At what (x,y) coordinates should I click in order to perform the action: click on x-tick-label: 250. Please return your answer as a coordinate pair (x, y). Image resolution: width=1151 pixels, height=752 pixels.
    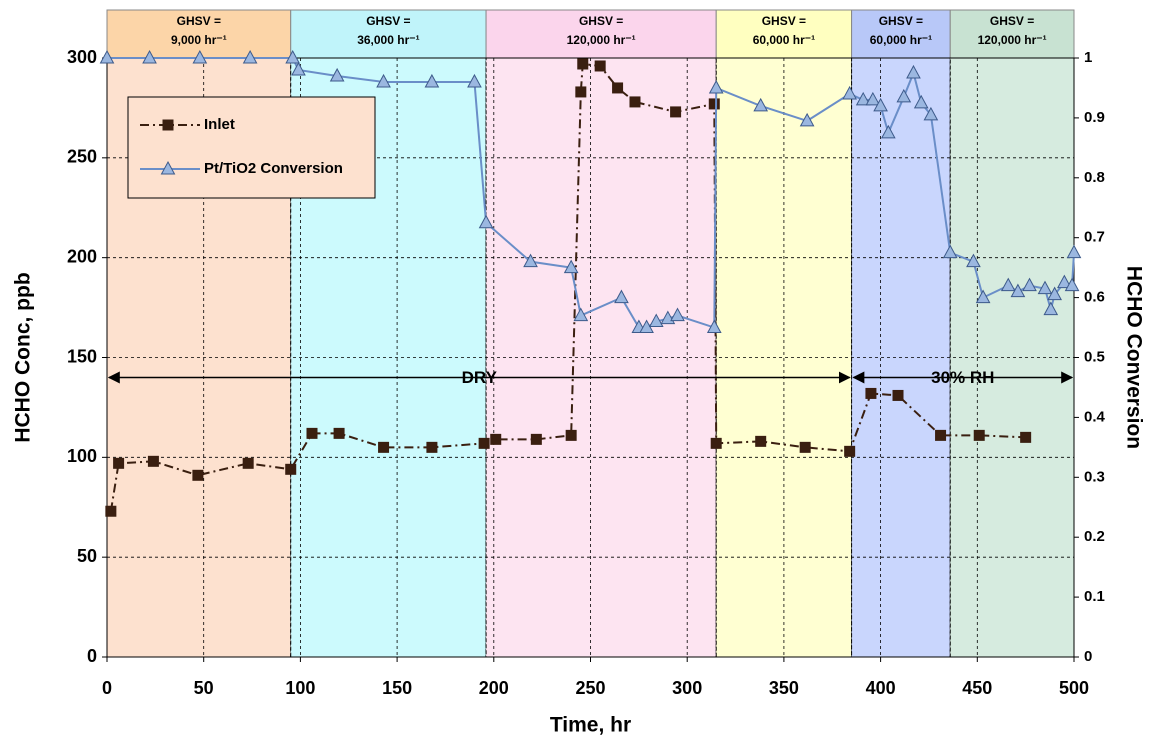
    Looking at the image, I should click on (590, 688).